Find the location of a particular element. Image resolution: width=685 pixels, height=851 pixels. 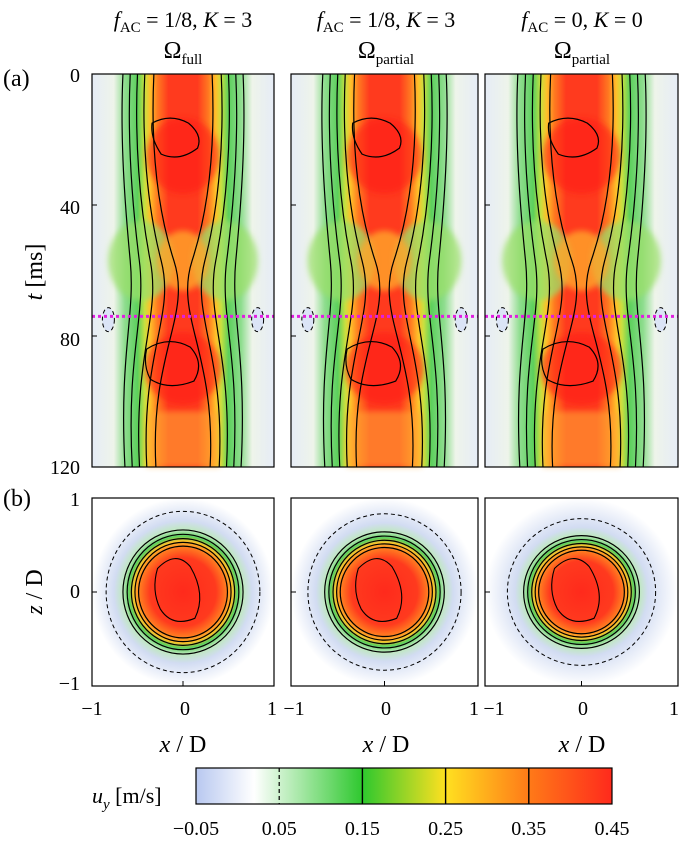

column-header-2: fAC = 1/8, K = 3 is located at coordinates (386, 21).